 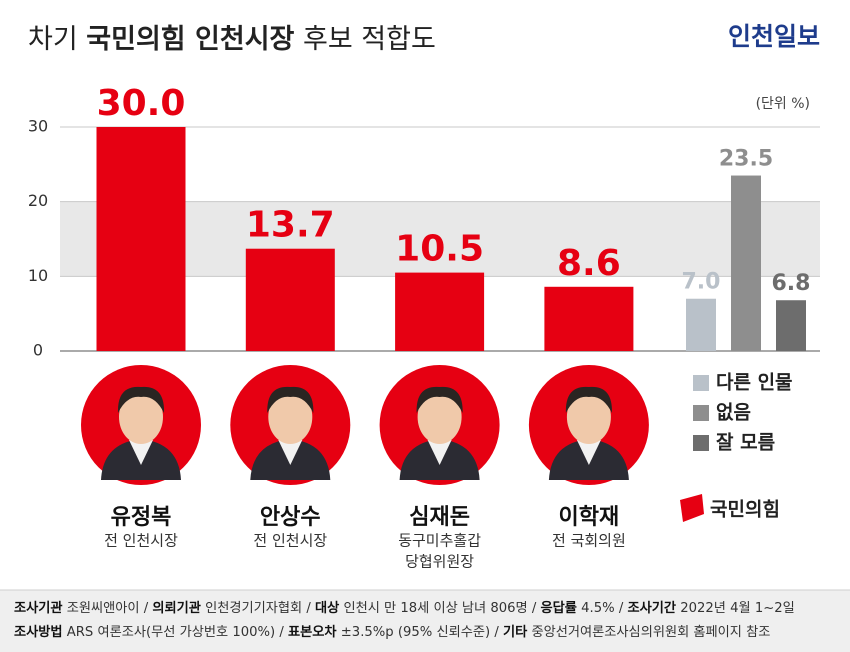 I want to click on value-label: 6.8, so click(x=791, y=283).